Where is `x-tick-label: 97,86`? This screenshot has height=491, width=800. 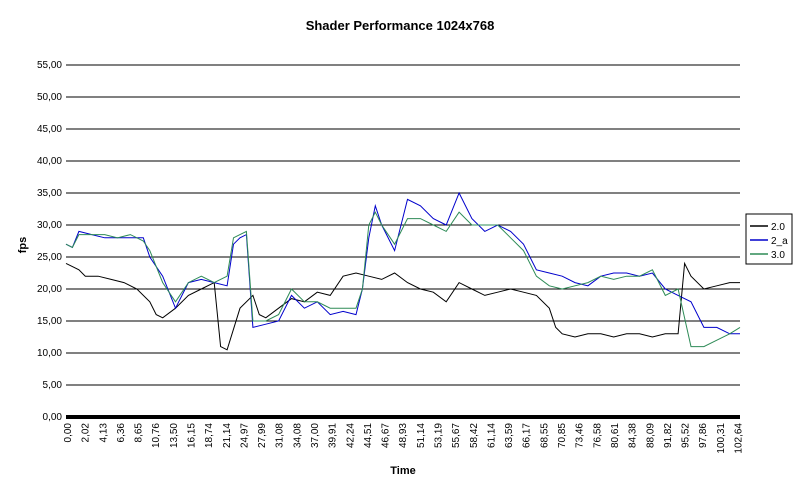
x-tick-label: 97,86 is located at coordinates (703, 435).